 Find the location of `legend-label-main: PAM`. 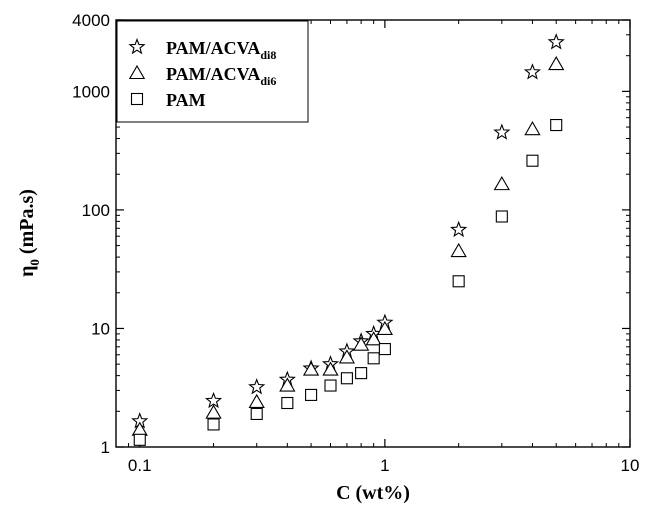

legend-label-main: PAM is located at coordinates (186, 100).